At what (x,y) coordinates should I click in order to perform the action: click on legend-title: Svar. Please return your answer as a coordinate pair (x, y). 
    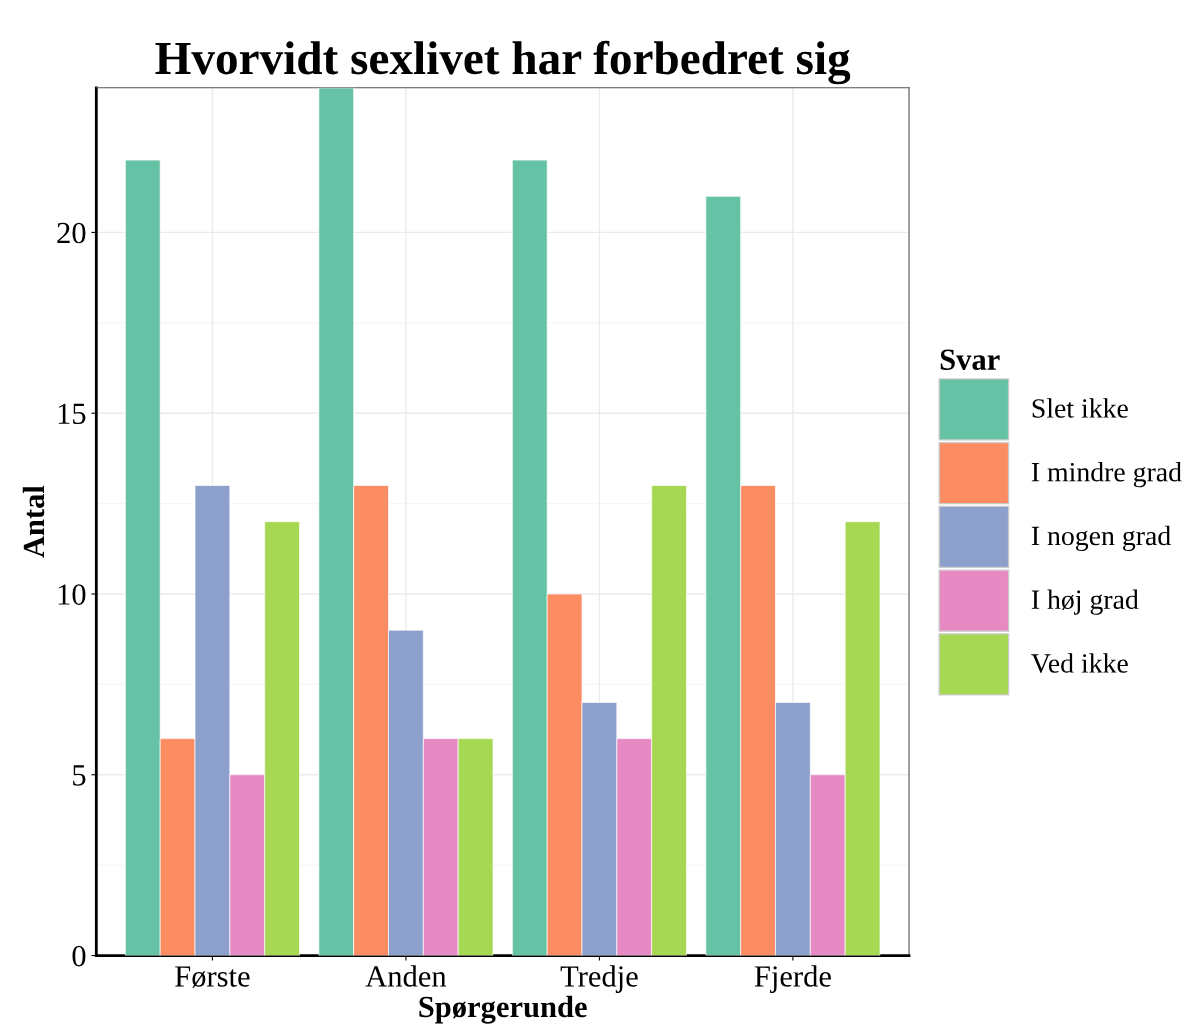
    Looking at the image, I should click on (970, 359).